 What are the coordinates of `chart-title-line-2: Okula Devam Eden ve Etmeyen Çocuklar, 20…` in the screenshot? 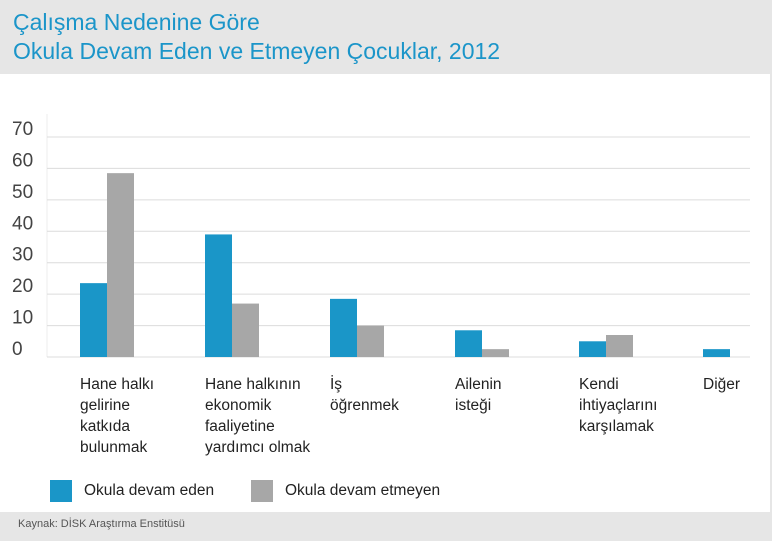 It's located at (257, 51).